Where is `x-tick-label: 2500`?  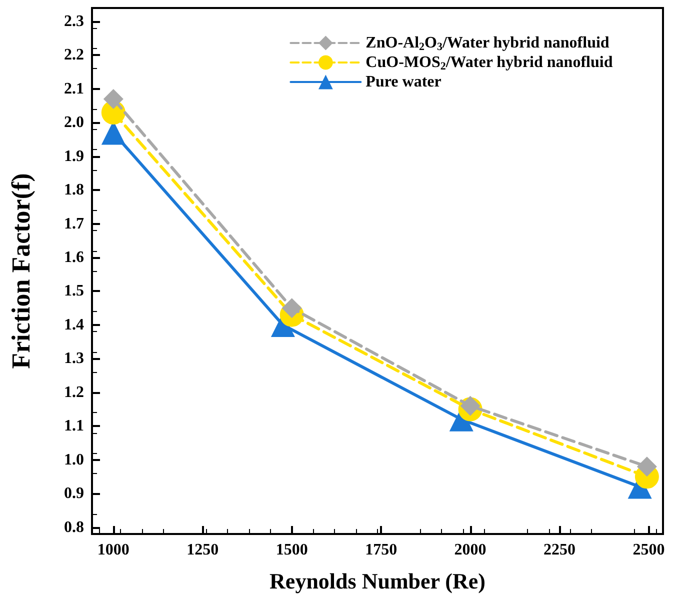
x-tick-label: 2500 is located at coordinates (648, 550).